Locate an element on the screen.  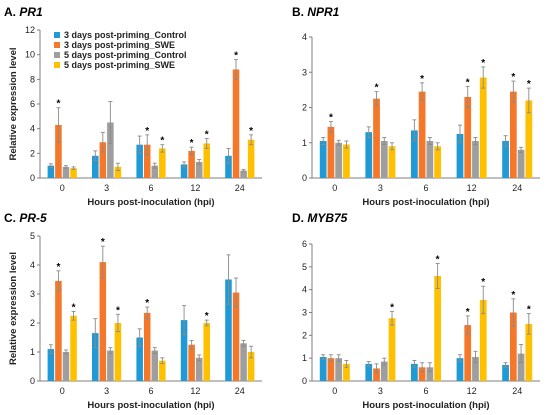
panel-a-title: A. PR1 is located at coordinates (23, 12).